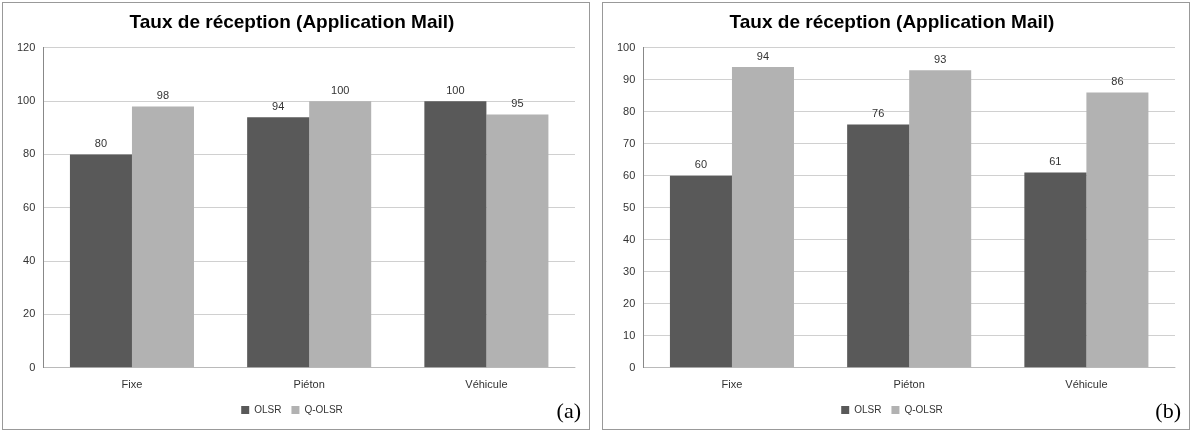  Describe the element at coordinates (878, 113) in the screenshot. I see `data-label: 76` at that location.